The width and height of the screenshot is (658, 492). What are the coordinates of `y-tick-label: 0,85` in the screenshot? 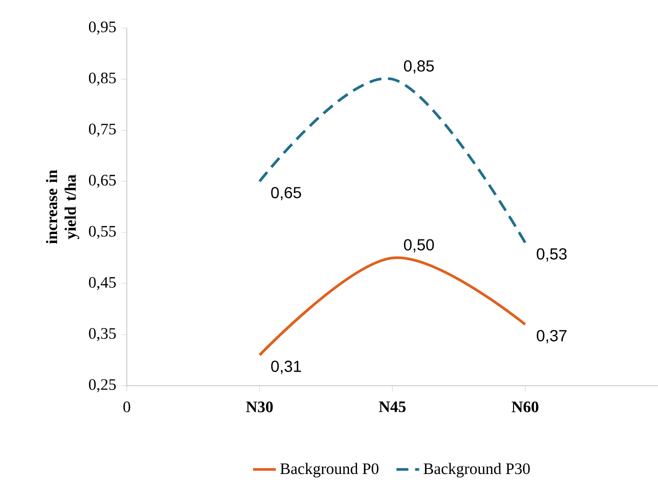 It's located at (102, 79).